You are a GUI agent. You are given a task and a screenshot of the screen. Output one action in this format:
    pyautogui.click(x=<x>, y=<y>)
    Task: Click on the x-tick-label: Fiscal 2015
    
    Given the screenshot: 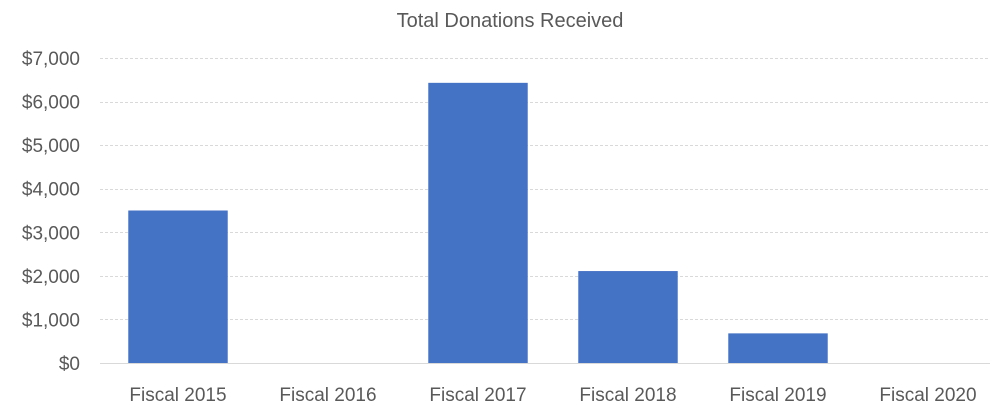 What is the action you would take?
    pyautogui.click(x=177, y=395)
    